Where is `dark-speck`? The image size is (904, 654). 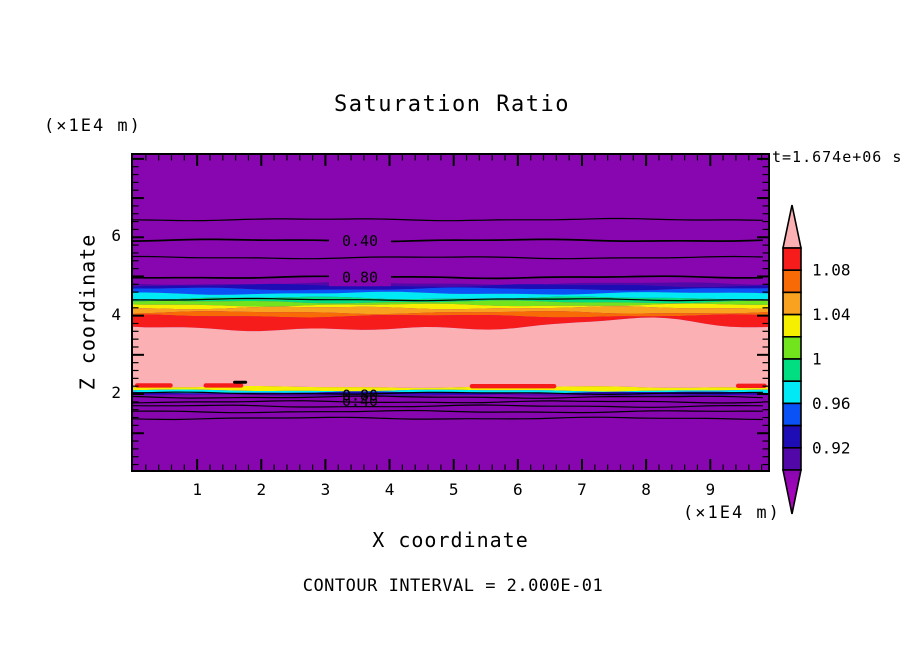 dark-speck is located at coordinates (240, 382).